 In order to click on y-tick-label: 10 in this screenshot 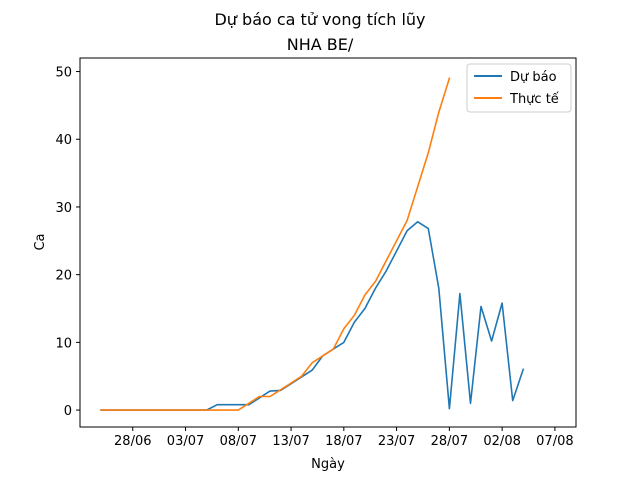, I will do `click(63, 343)`.